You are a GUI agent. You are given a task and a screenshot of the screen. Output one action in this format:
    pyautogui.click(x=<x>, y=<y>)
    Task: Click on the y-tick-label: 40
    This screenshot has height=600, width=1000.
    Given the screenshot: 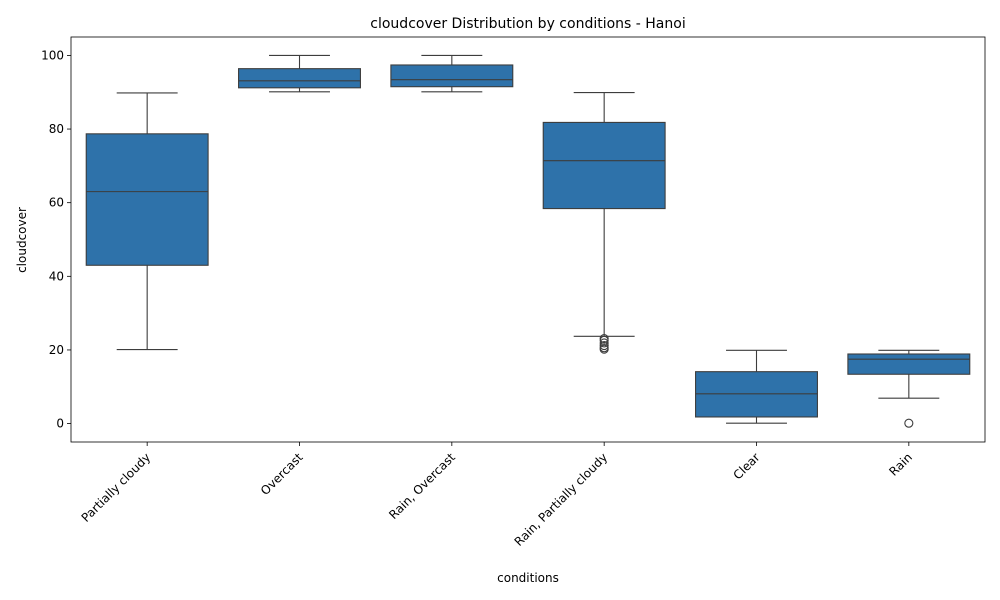 What is the action you would take?
    pyautogui.click(x=56, y=276)
    